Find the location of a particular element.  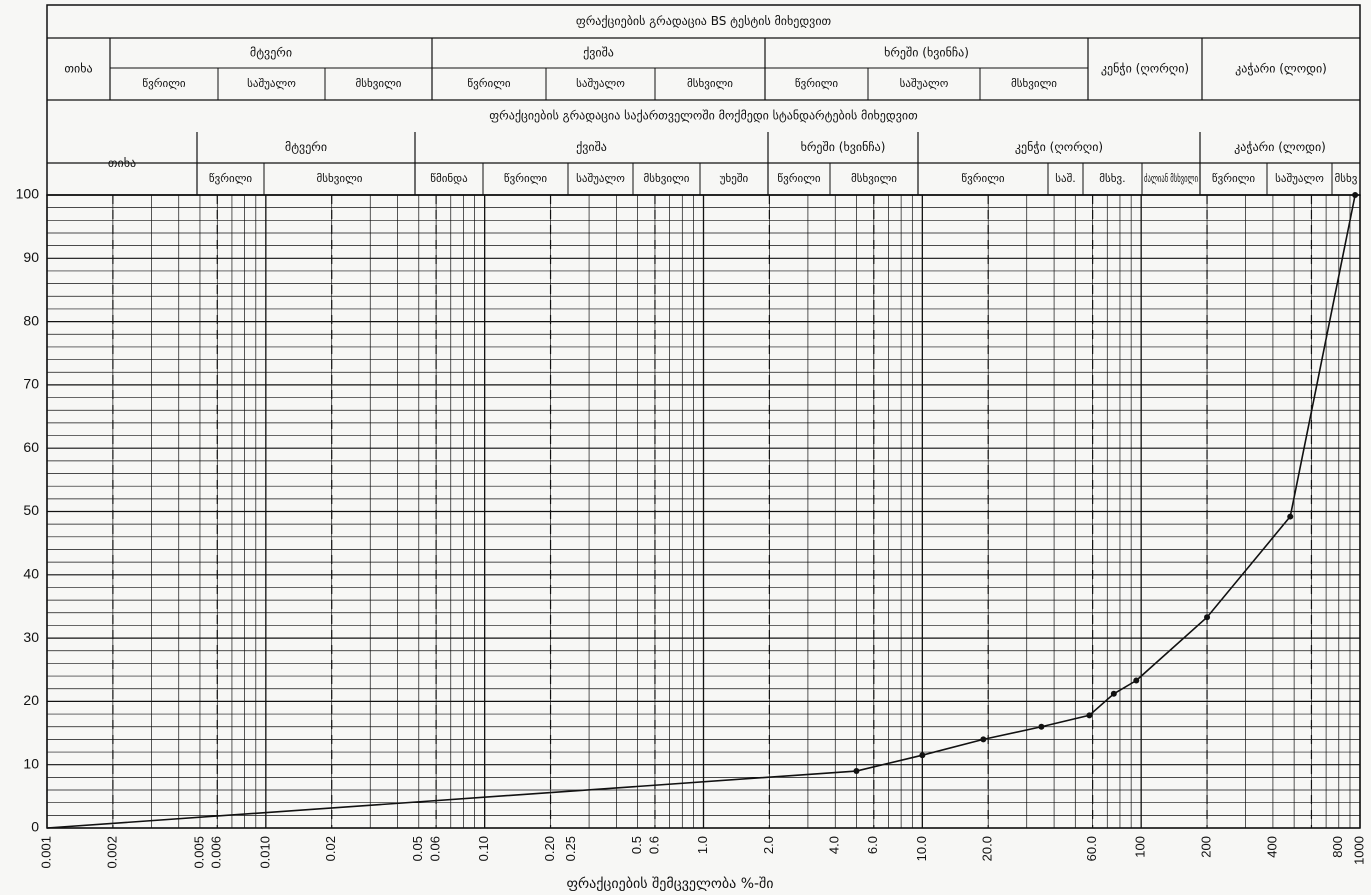

x-tick-label: 0.06 is located at coordinates (435, 848).